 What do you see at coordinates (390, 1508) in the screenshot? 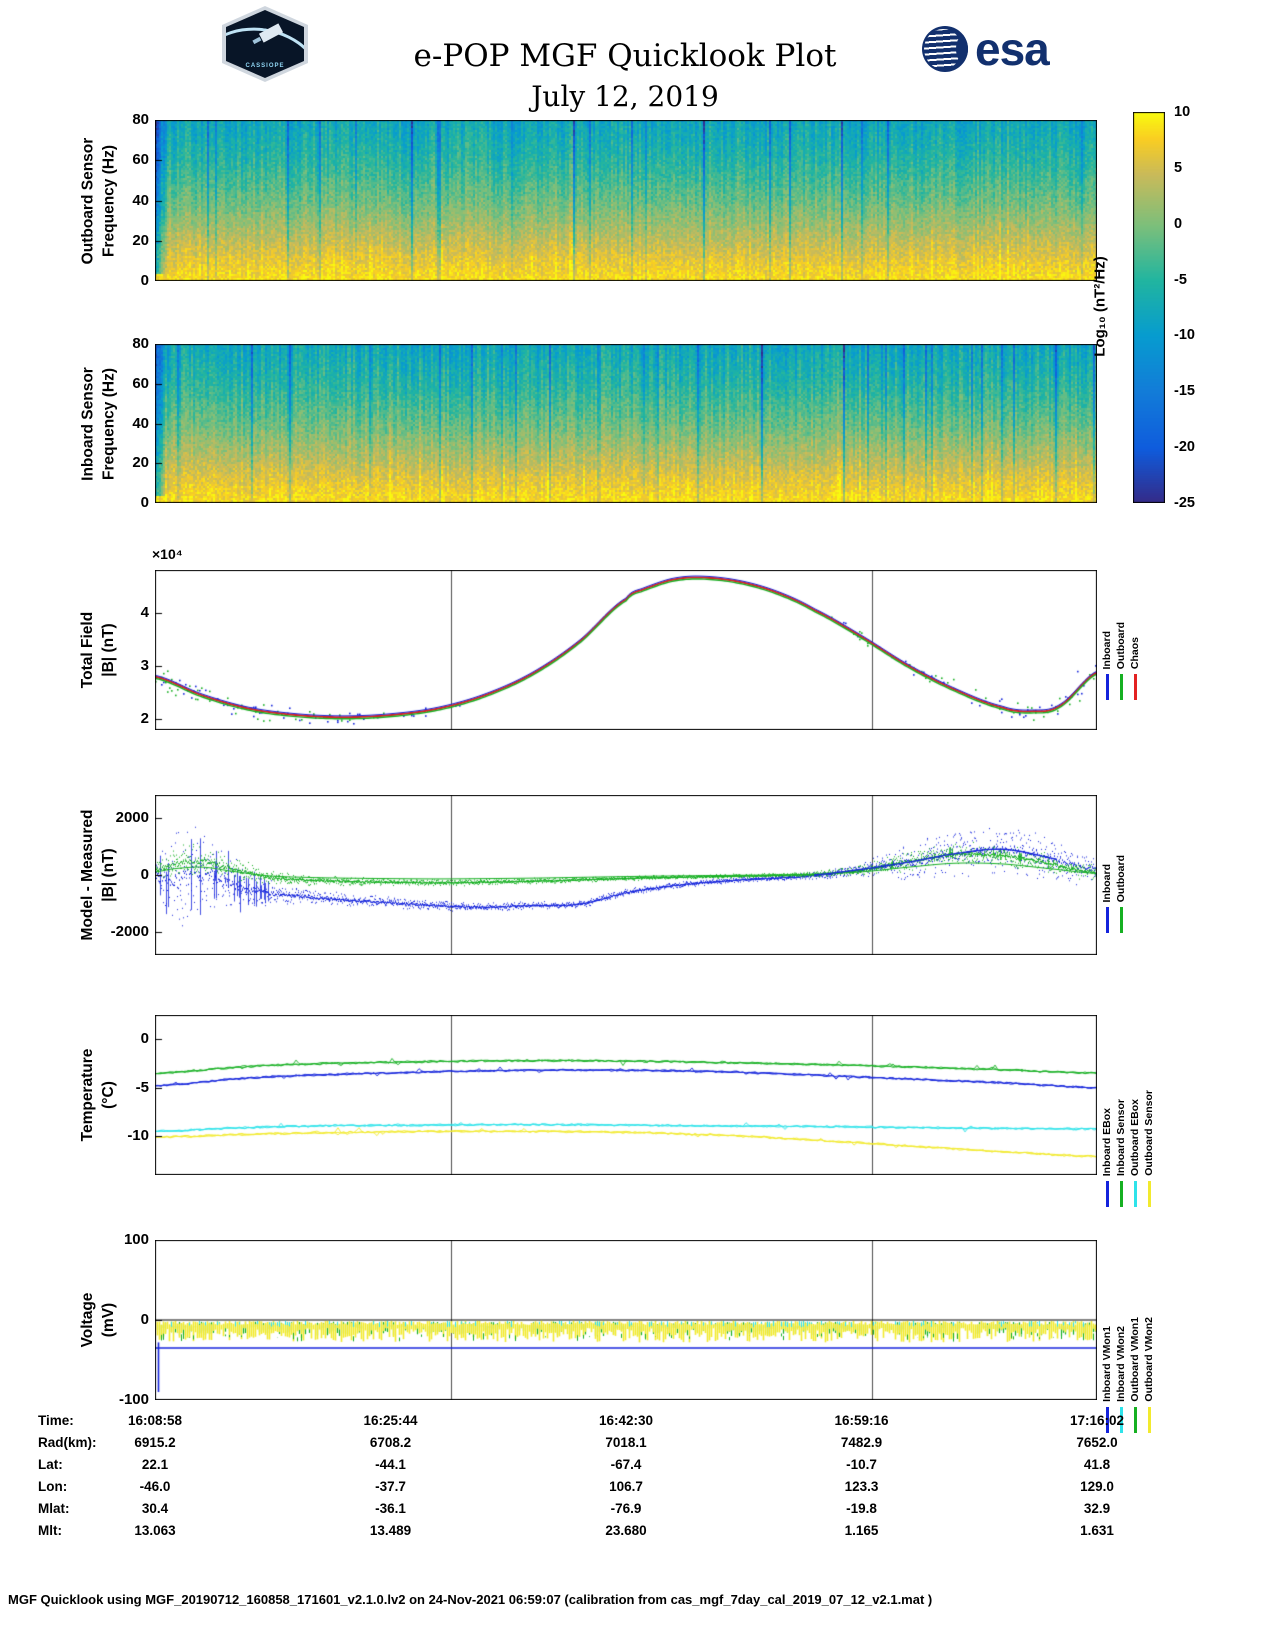
I see `ephemeris-value: -36.1` at bounding box center [390, 1508].